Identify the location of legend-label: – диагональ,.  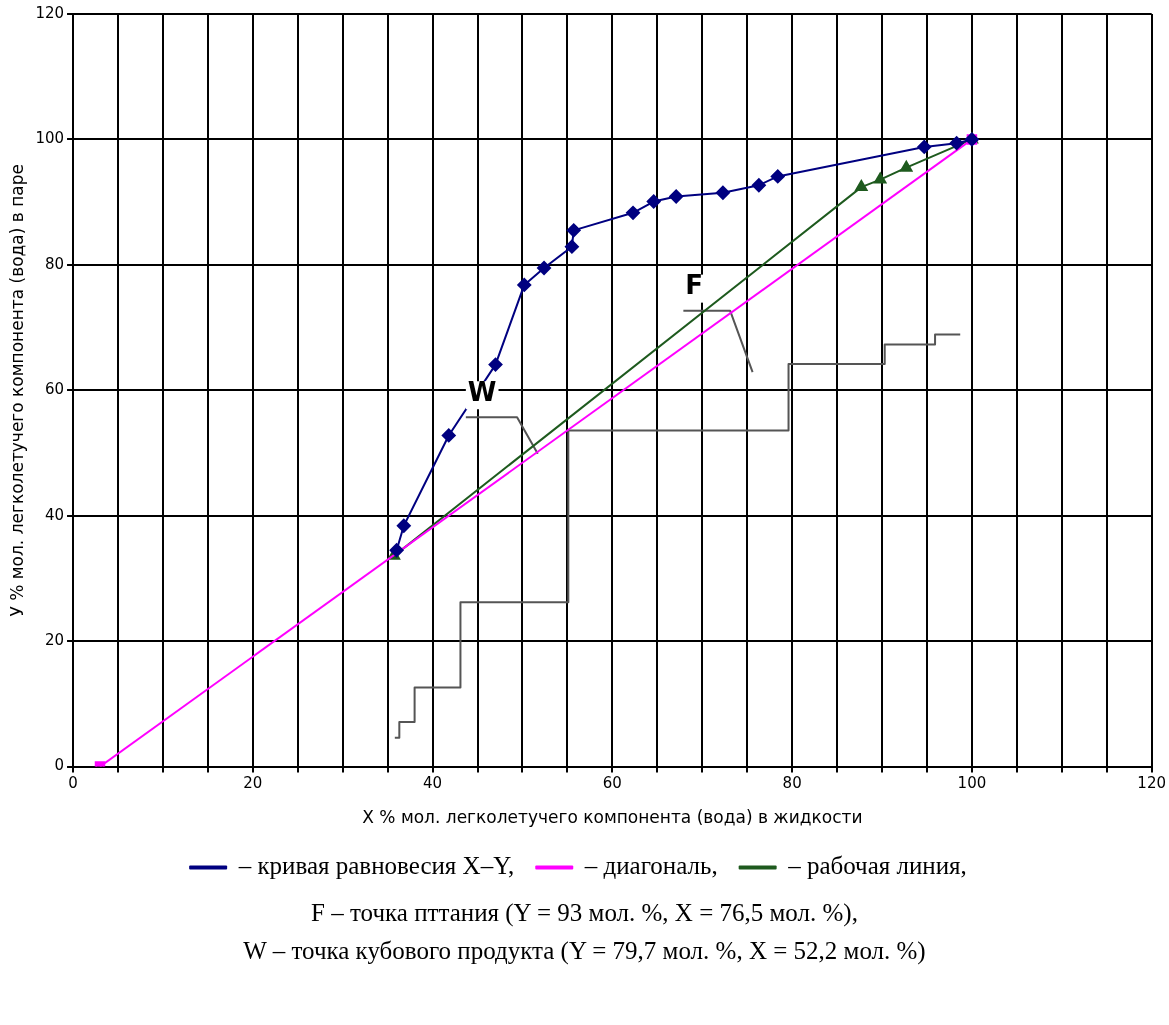
(650, 866).